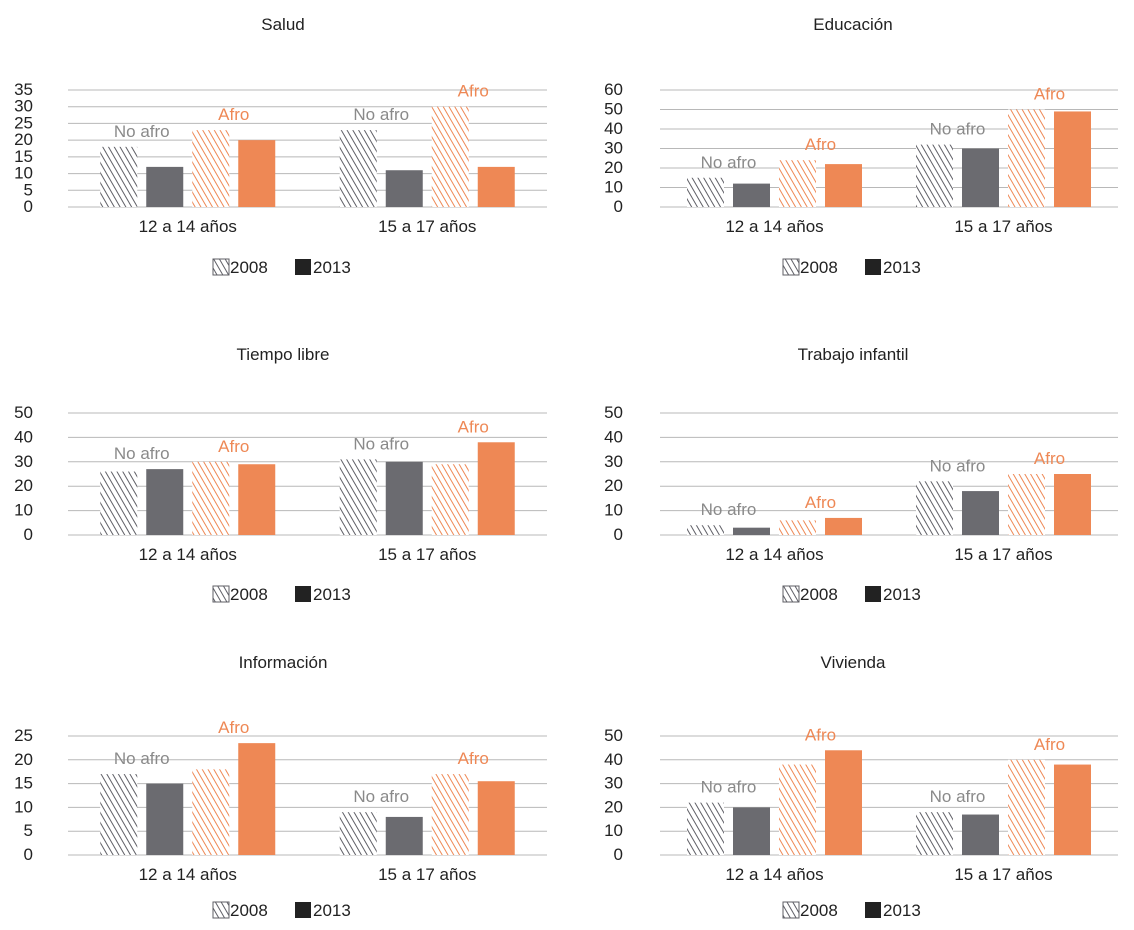 This screenshot has width=1134, height=930. Describe the element at coordinates (283, 662) in the screenshot. I see `chart-title: Información` at that location.